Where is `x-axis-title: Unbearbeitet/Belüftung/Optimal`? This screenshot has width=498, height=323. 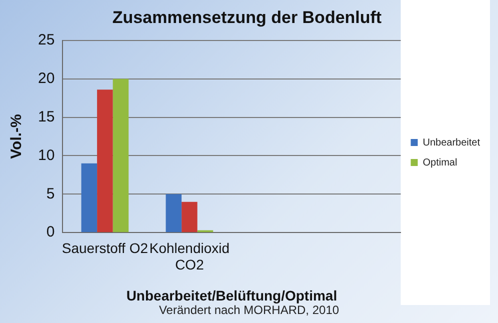
x-axis-title: Unbearbeitet/Belüftung/Optimal is located at coordinates (232, 295).